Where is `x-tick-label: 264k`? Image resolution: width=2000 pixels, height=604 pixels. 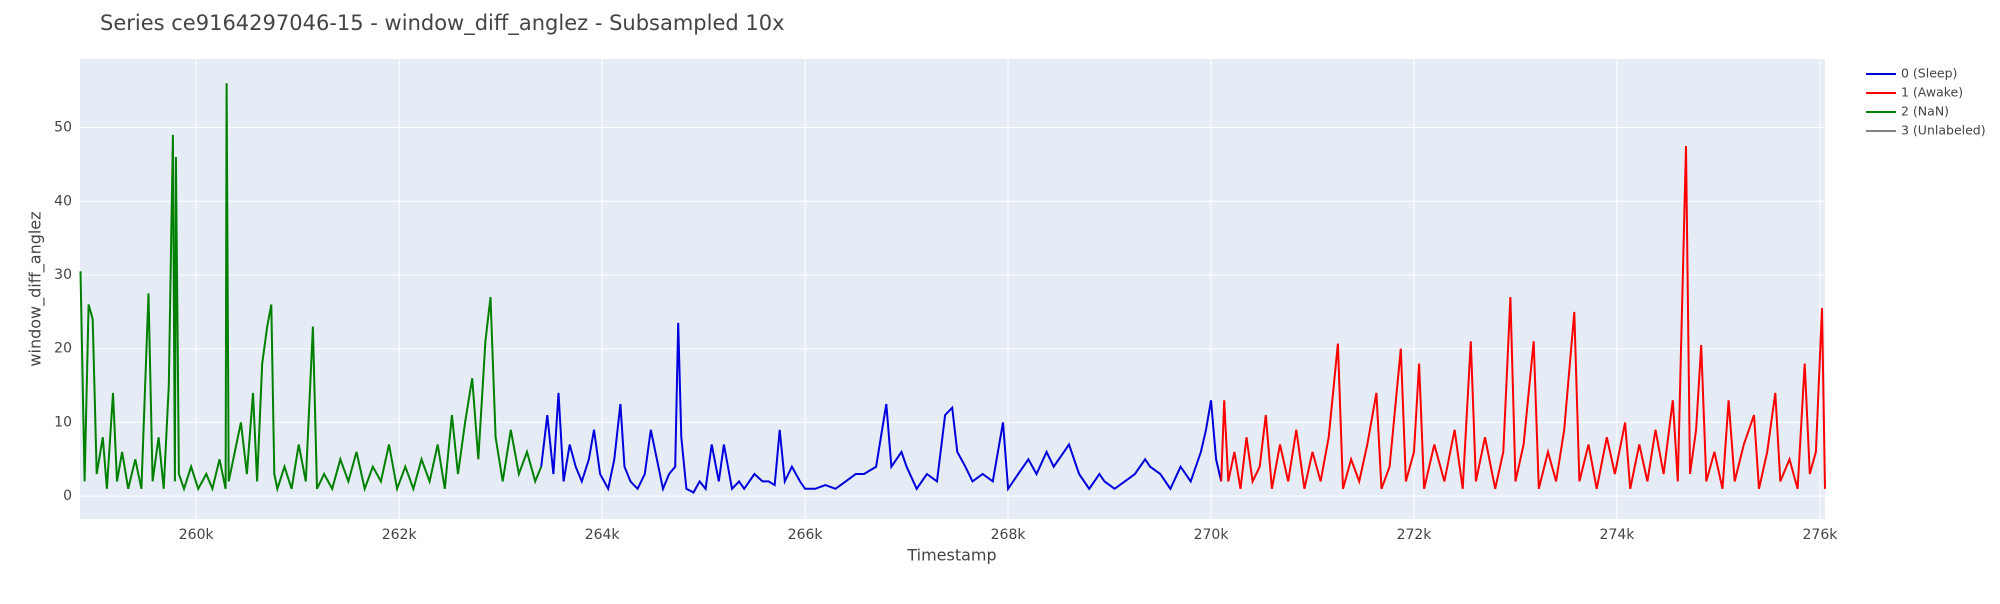
x-tick-label: 264k is located at coordinates (603, 535).